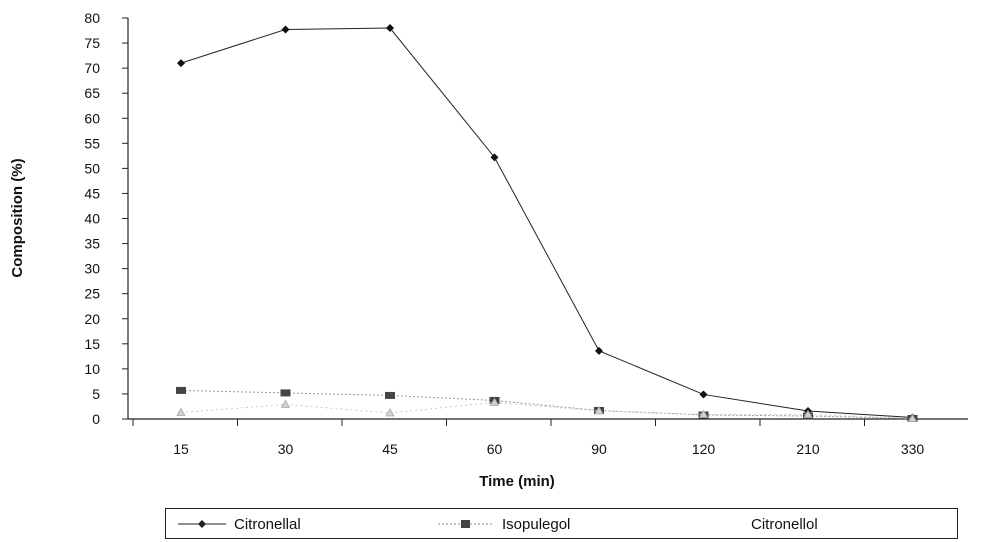  I want to click on legend-item-isopulegol: Isopulegol, so click(504, 524).